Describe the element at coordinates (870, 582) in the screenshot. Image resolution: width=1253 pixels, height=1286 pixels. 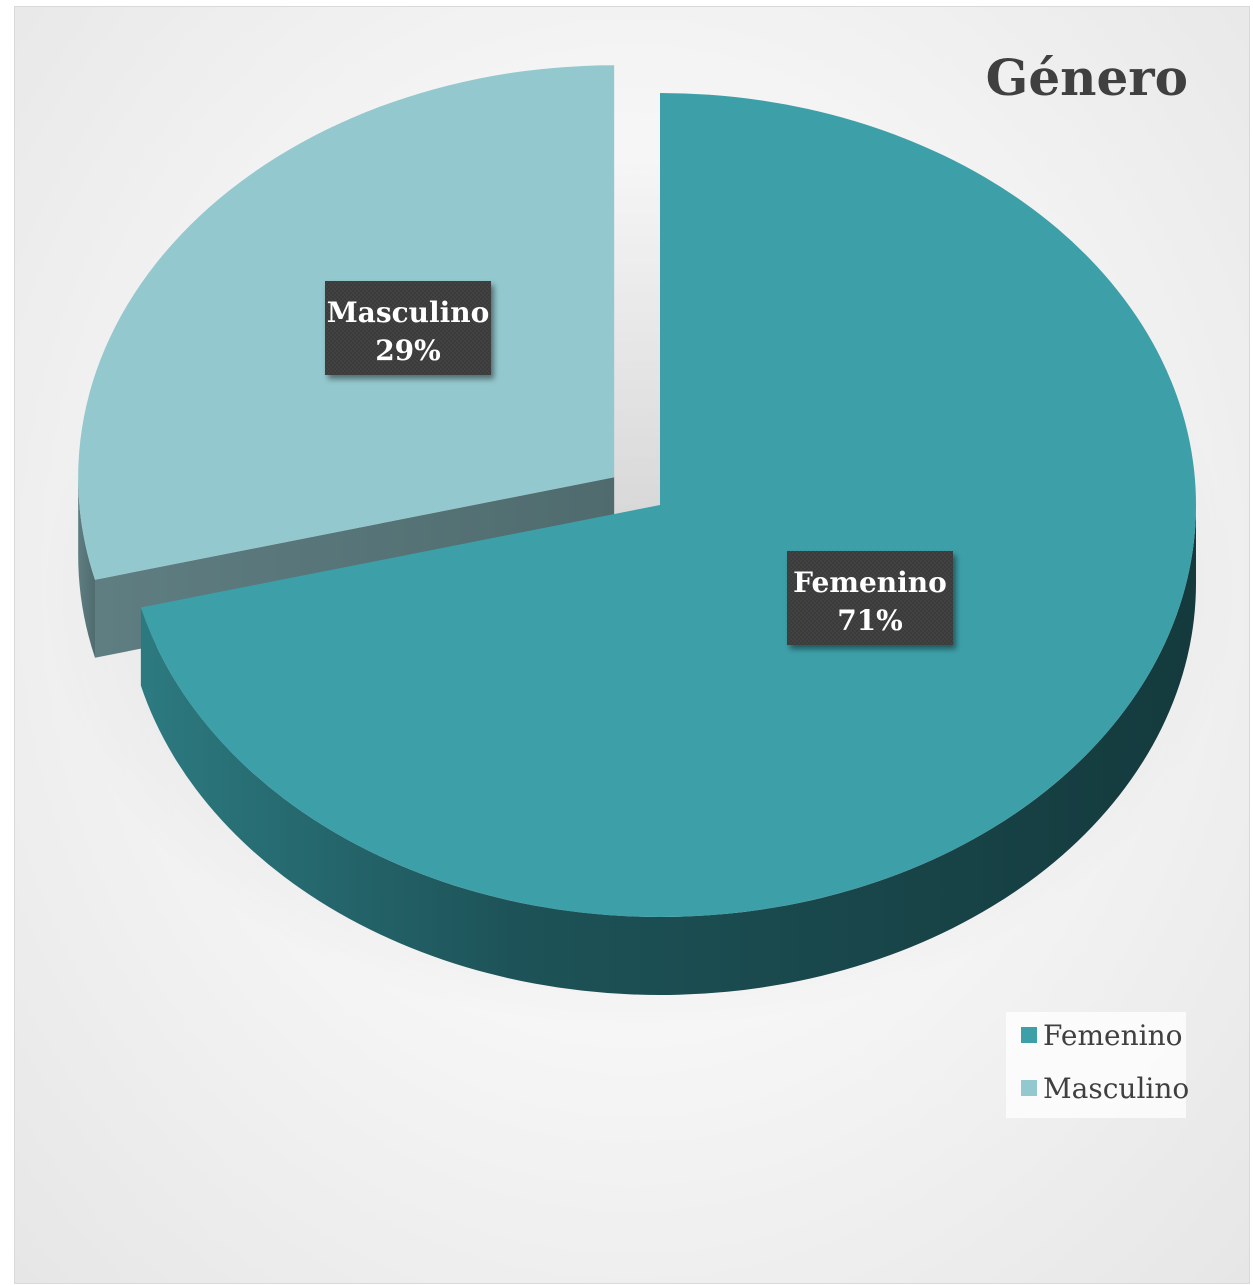
I see `data-label-category-femenino: Femenino` at that location.